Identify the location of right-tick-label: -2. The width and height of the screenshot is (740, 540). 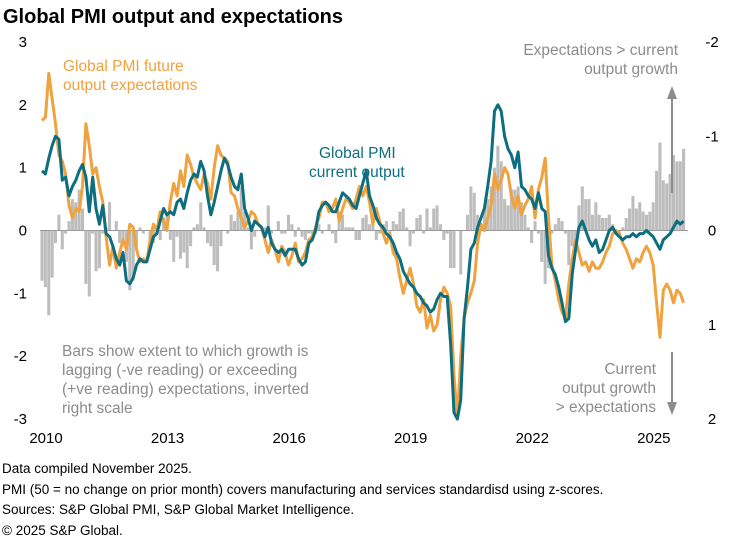
(711, 42).